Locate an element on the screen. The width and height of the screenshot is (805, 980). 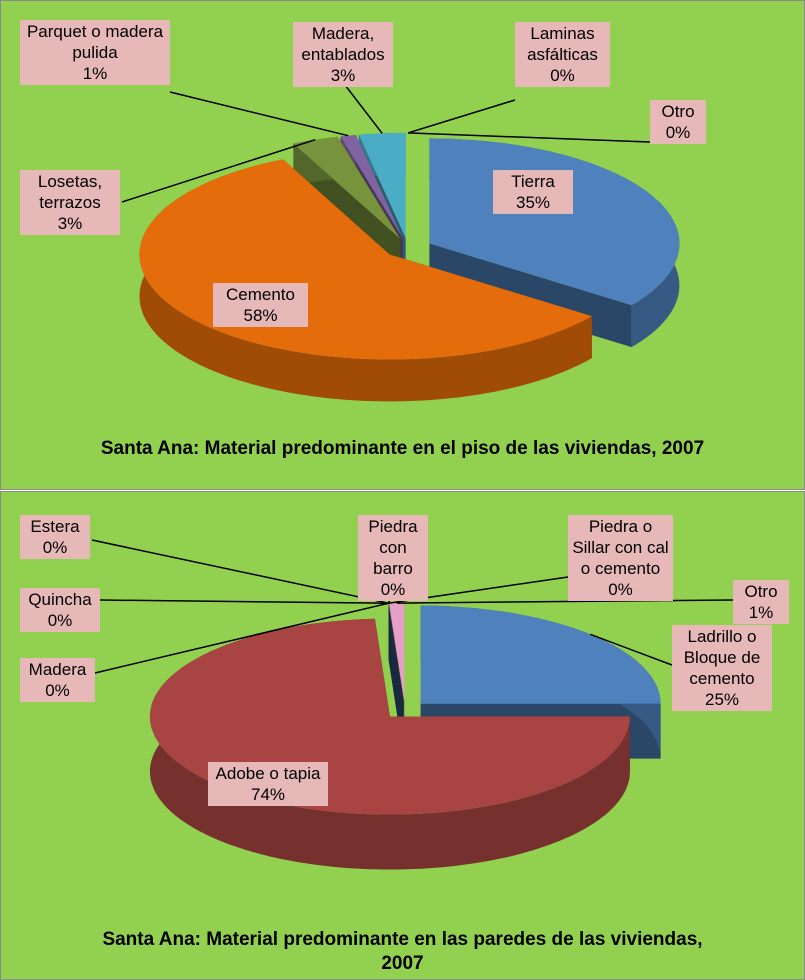
data-label: Losetas, terrazos 3% is located at coordinates (70, 202).